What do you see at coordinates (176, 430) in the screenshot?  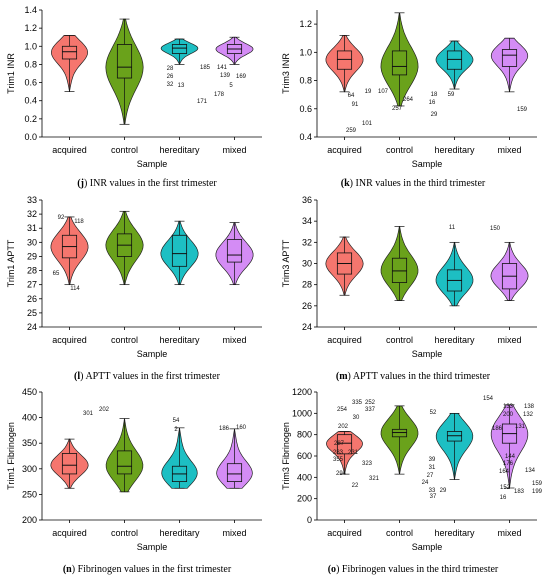 I see `outlier-label: 2` at bounding box center [176, 430].